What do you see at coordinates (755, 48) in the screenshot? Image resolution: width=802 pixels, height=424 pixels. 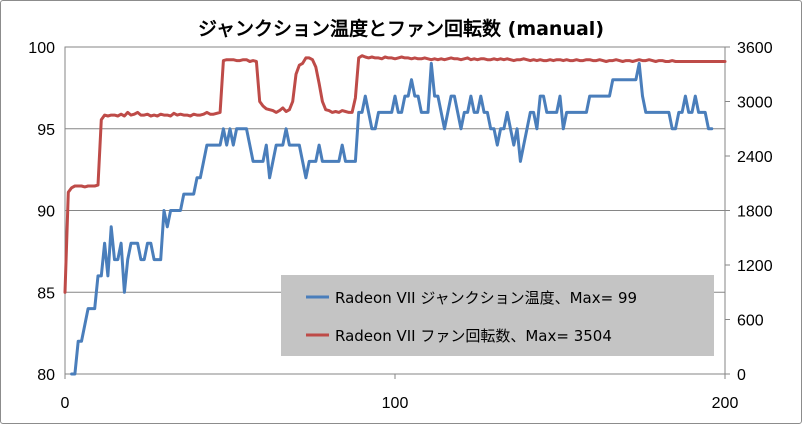 I see `right-tick-label: 3600` at bounding box center [755, 48].